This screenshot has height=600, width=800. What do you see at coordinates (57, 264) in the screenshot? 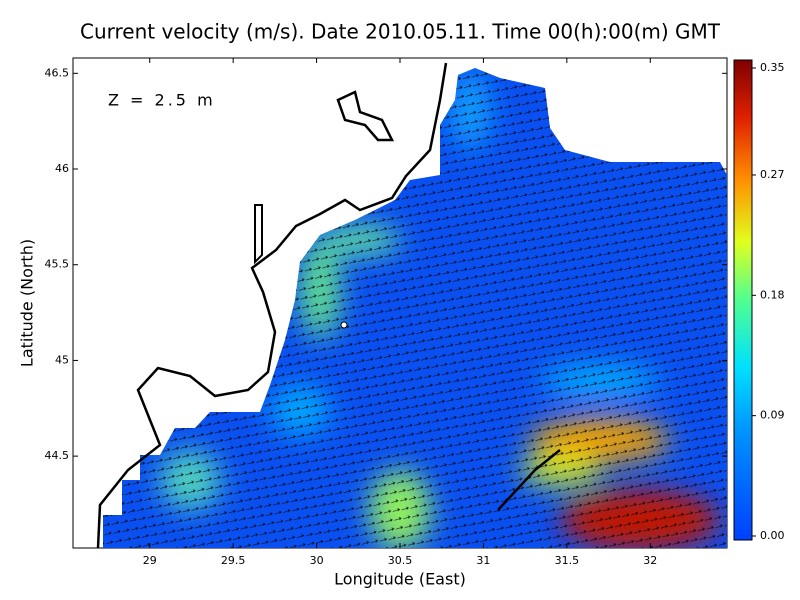
I see `y-tick-label: 45.5` at bounding box center [57, 264].